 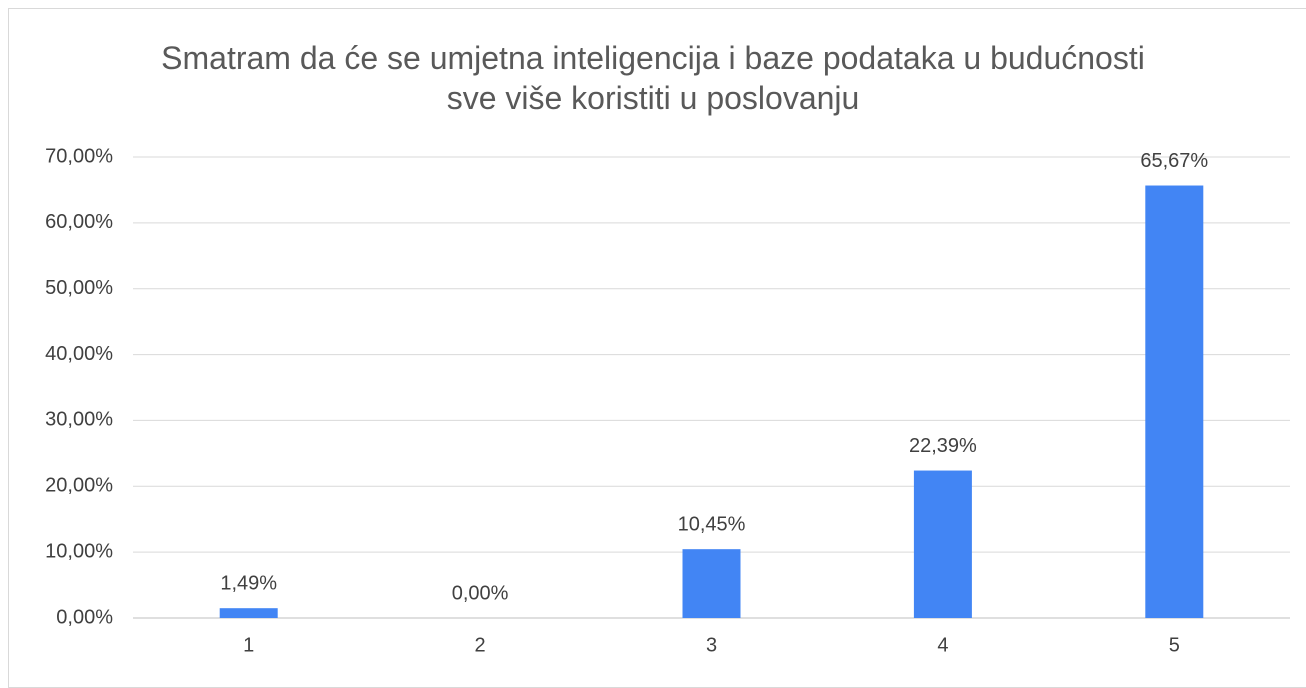 What do you see at coordinates (248, 583) in the screenshot?
I see `data-label: 1,49%` at bounding box center [248, 583].